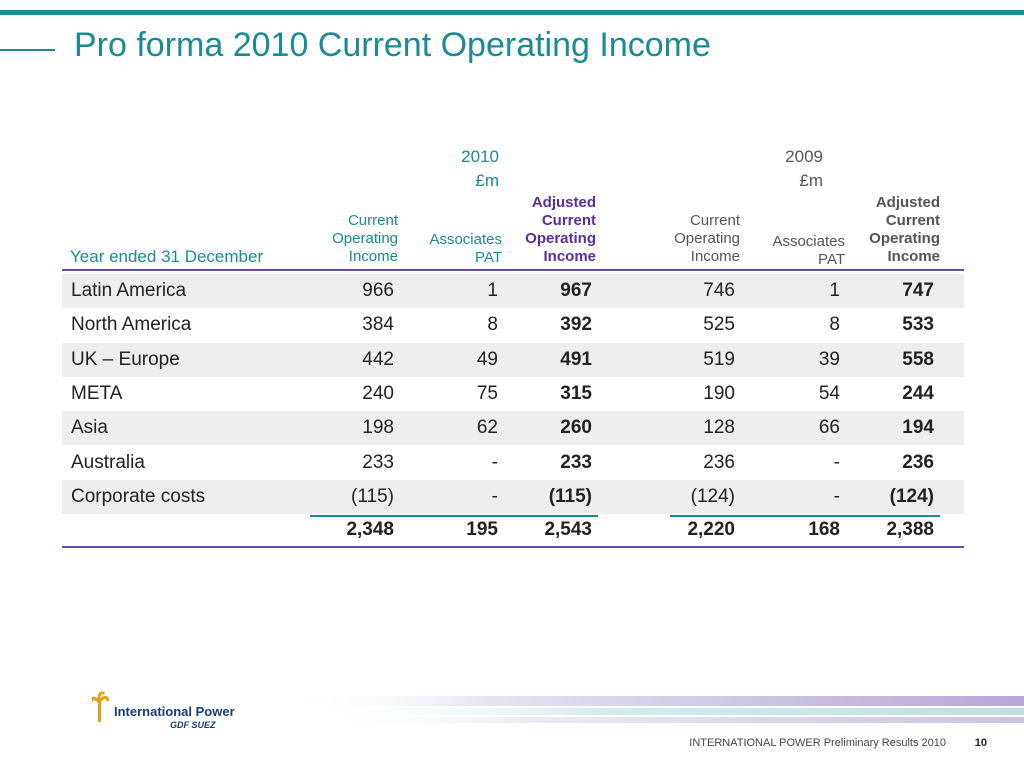  What do you see at coordinates (719, 359) in the screenshot?
I see `row-value: 519` at bounding box center [719, 359].